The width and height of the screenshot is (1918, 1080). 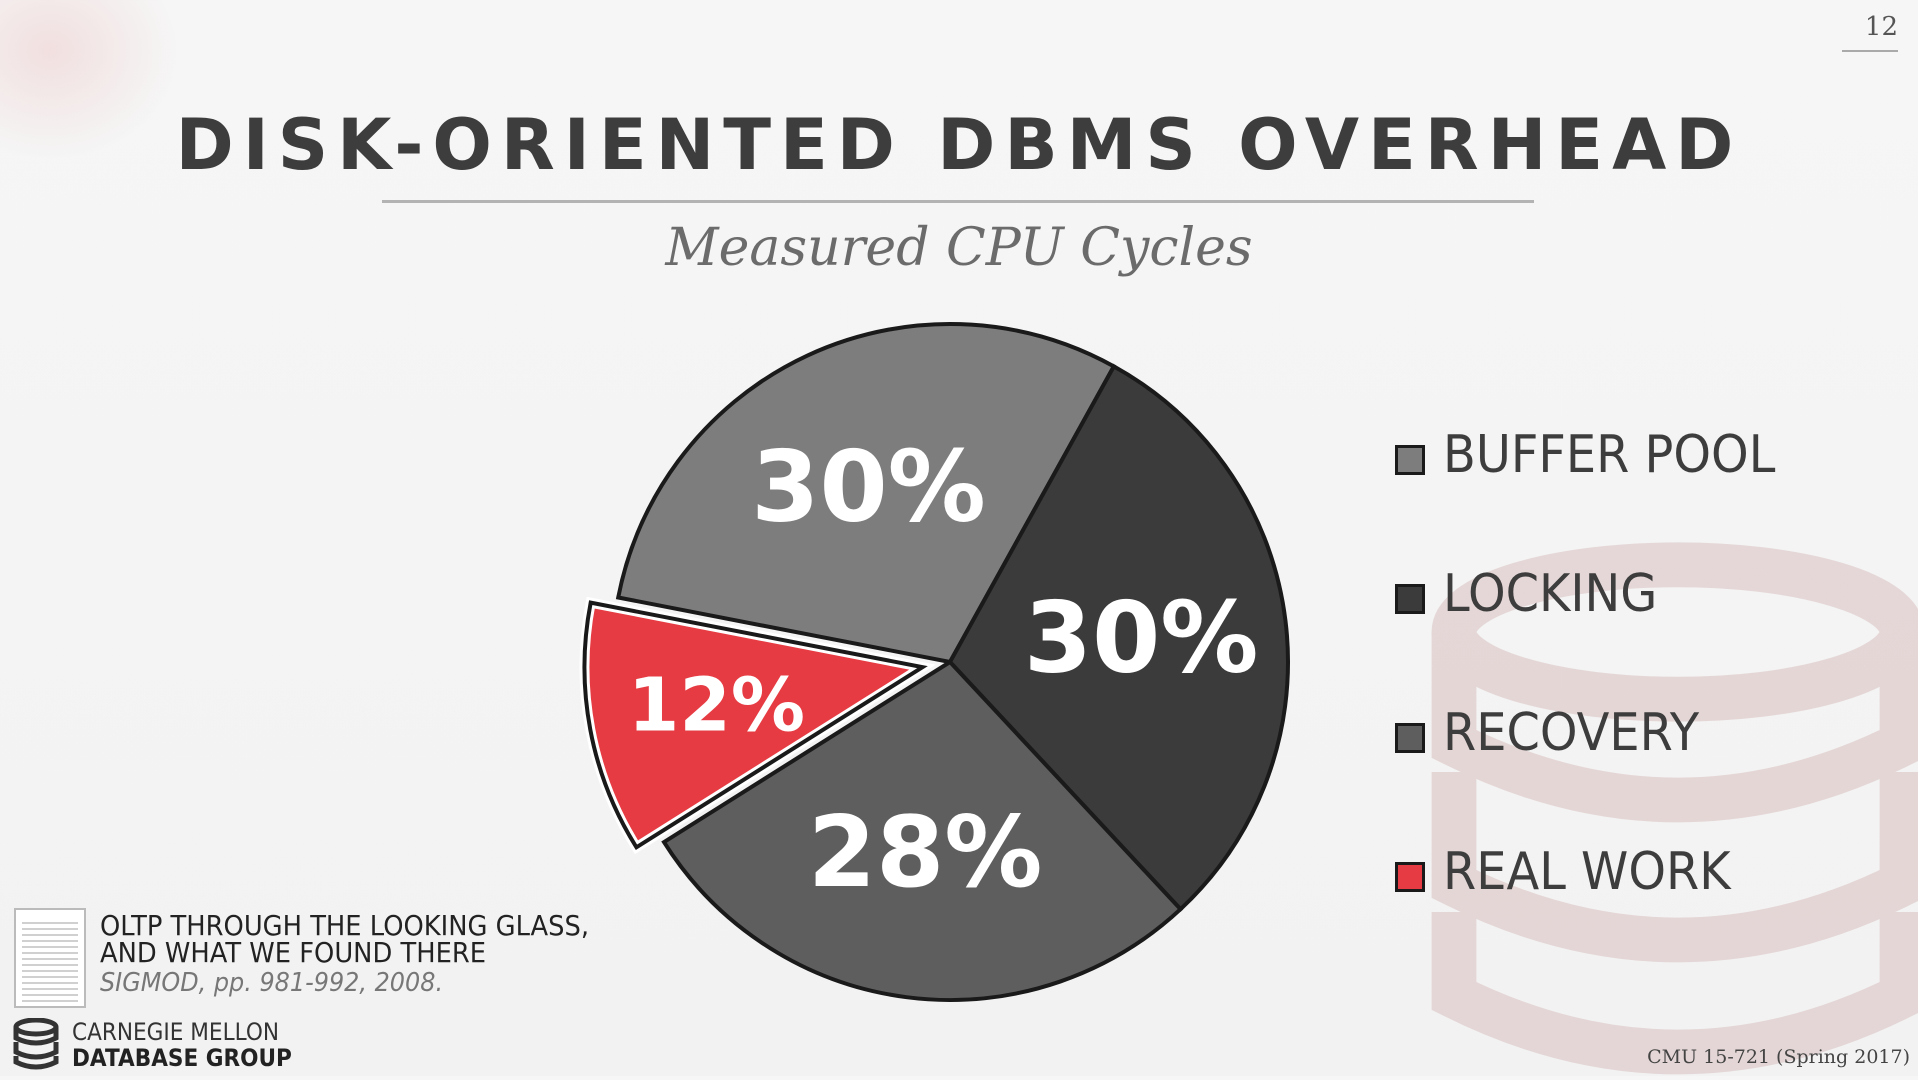 I want to click on legend-label-locking: LOCKING, so click(x=1550, y=594).